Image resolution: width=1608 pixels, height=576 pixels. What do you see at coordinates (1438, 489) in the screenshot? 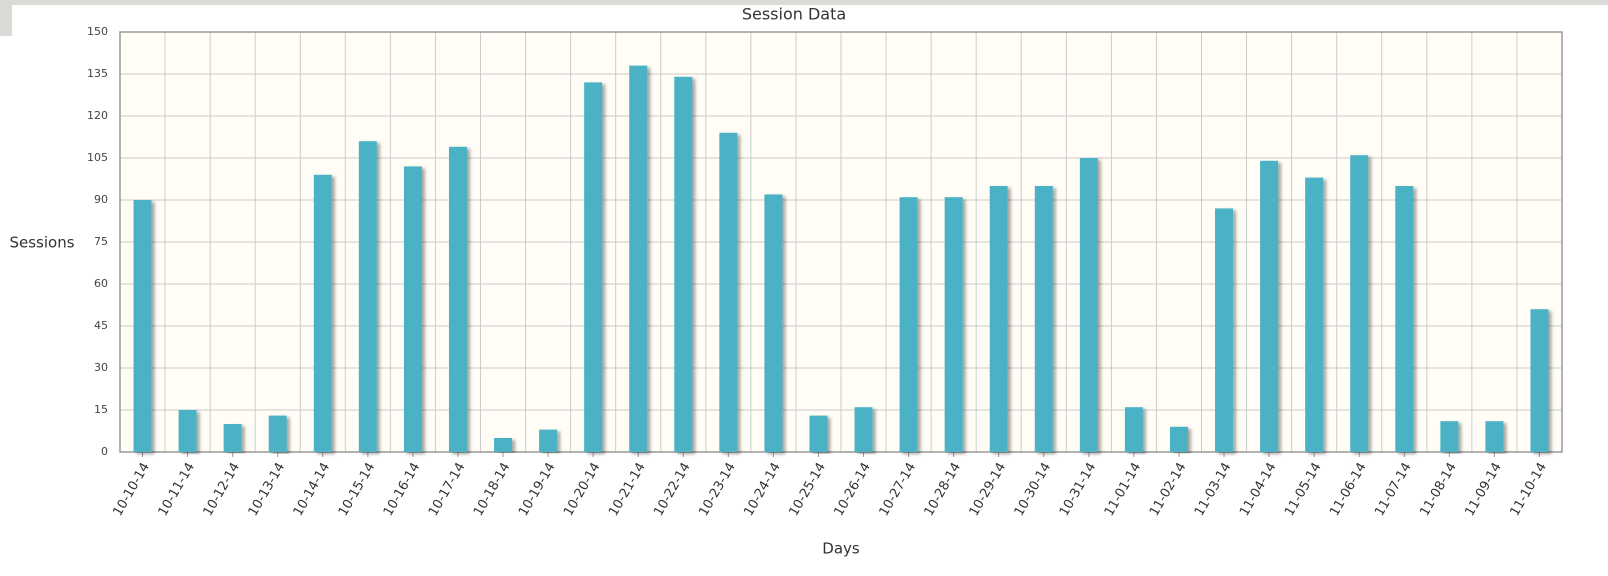
I see `x-tick-label: 11-08-14` at bounding box center [1438, 489].